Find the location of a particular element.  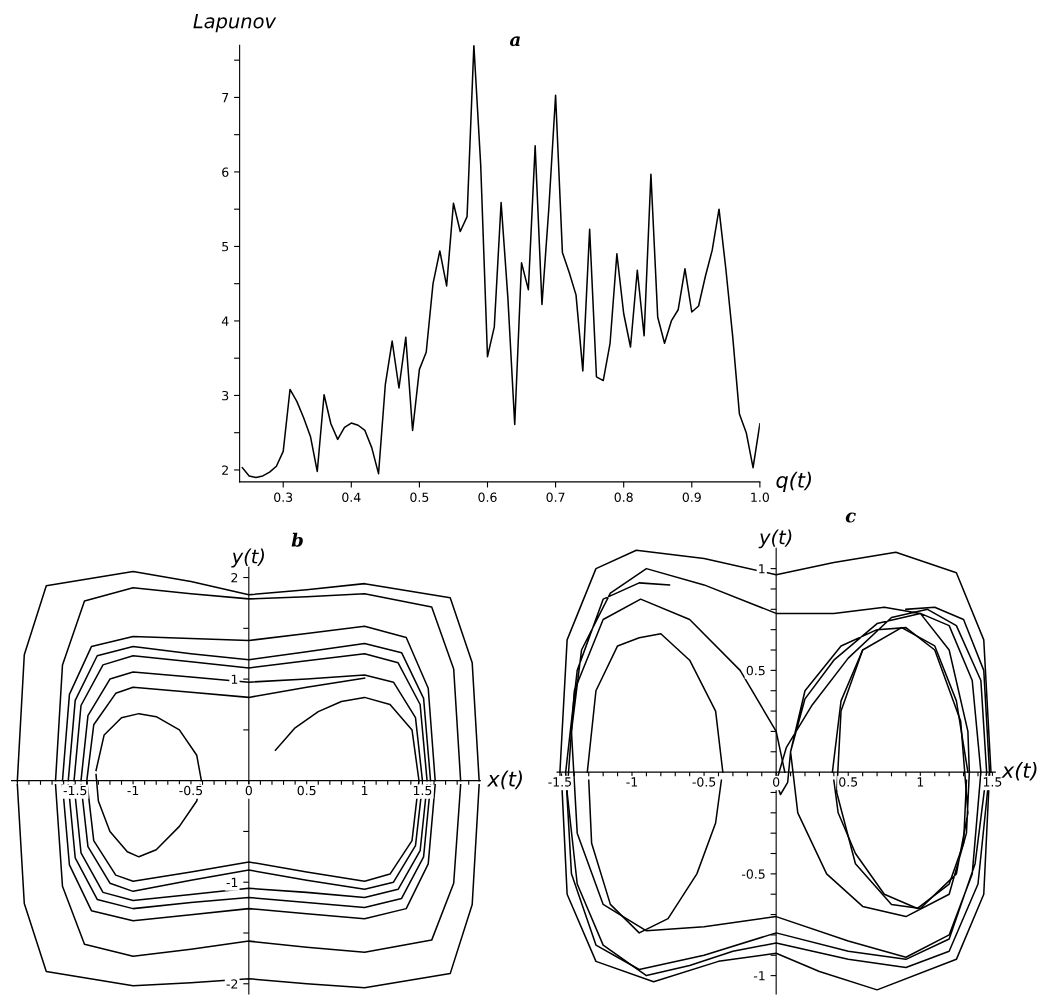

x-tick-label: 0.7 is located at coordinates (555, 497).